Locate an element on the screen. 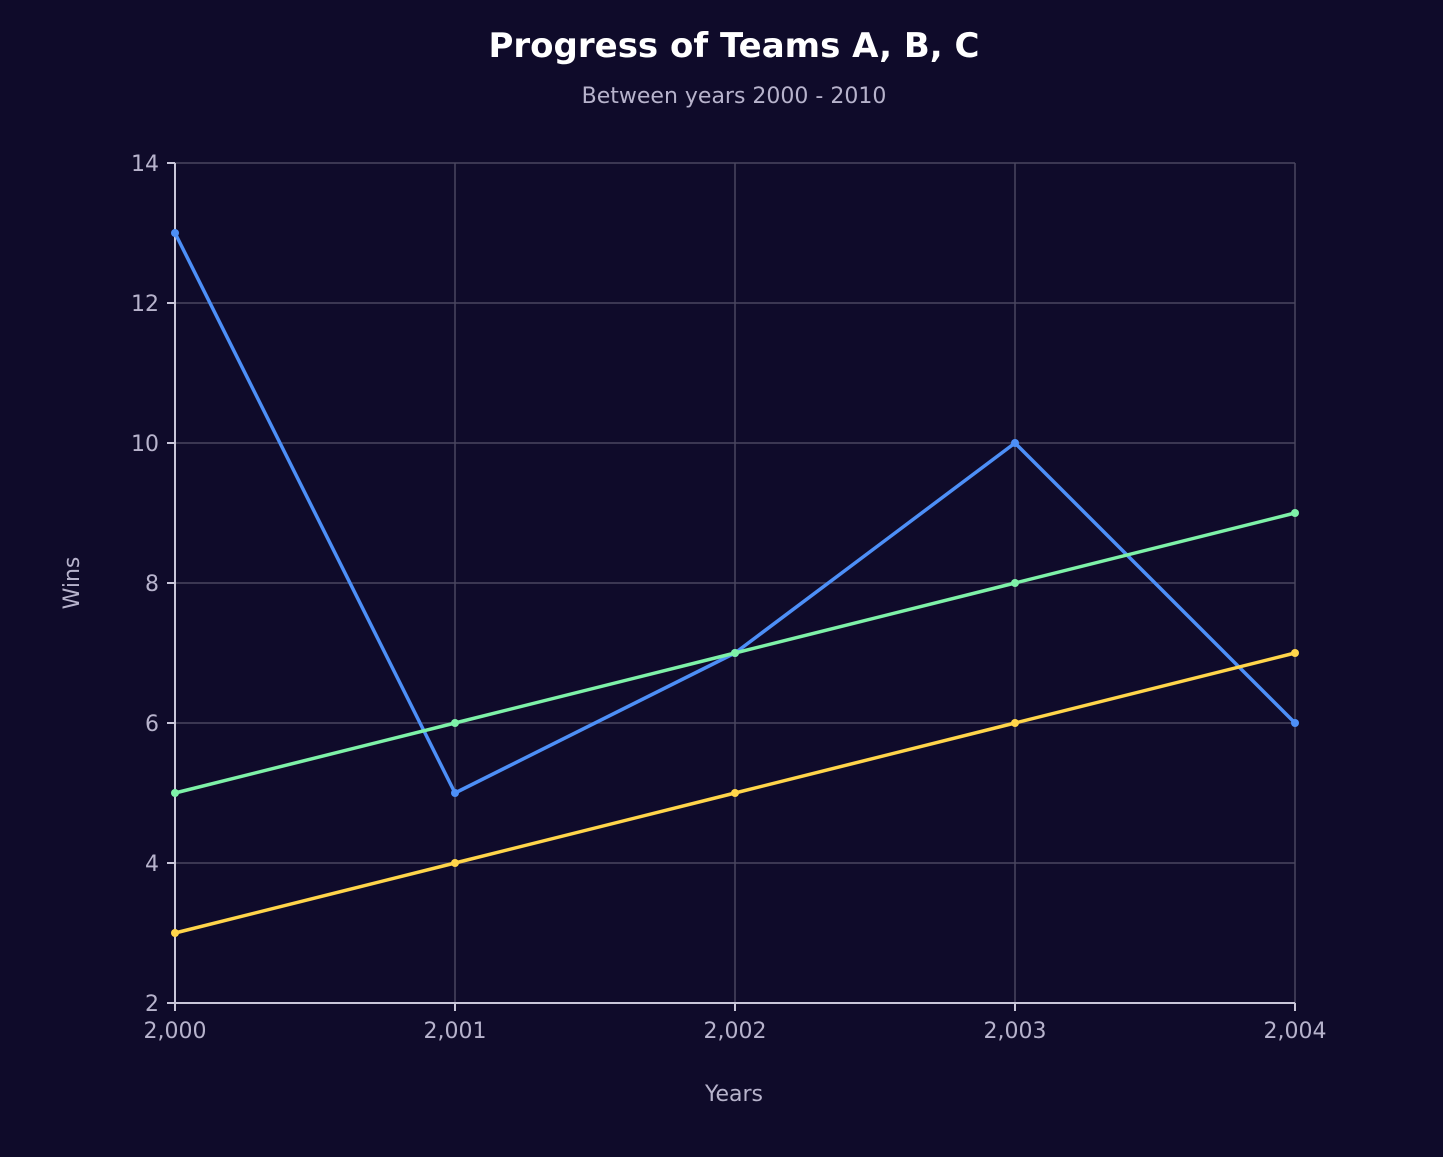  y-tick-label: 10 is located at coordinates (145, 444).